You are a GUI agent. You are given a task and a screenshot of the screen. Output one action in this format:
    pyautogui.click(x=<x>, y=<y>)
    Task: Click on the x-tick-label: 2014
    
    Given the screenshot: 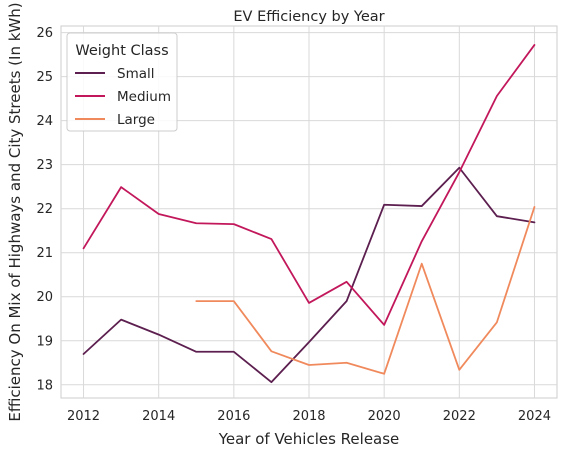 What is the action you would take?
    pyautogui.click(x=158, y=416)
    